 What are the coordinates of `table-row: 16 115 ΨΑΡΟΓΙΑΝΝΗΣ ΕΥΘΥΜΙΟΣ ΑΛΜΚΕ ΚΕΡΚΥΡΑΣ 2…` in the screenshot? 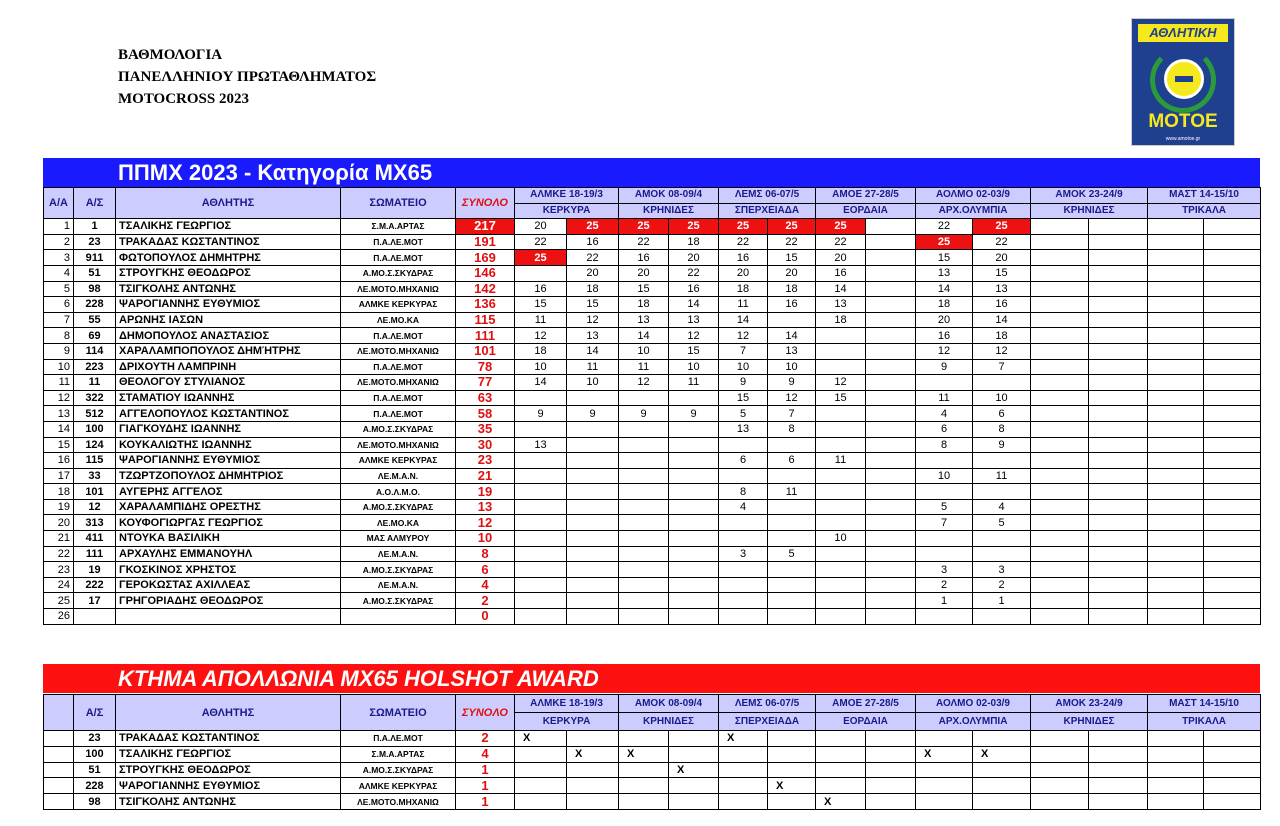 It's located at (652, 460).